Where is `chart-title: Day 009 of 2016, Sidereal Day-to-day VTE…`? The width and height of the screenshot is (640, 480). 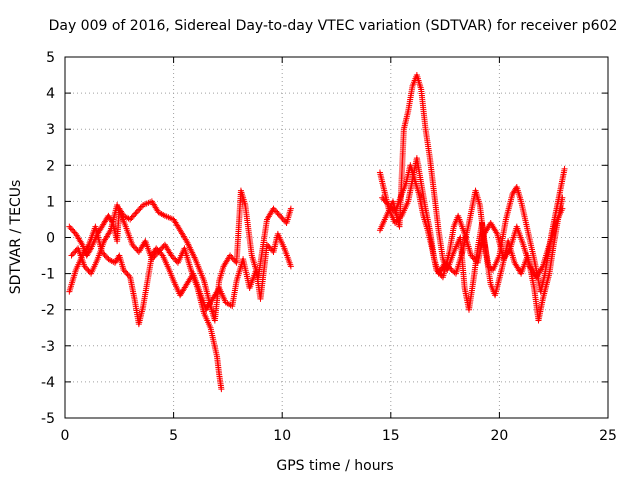 chart-title: Day 009 of 2016, Sidereal Day-to-day VTE… is located at coordinates (333, 26).